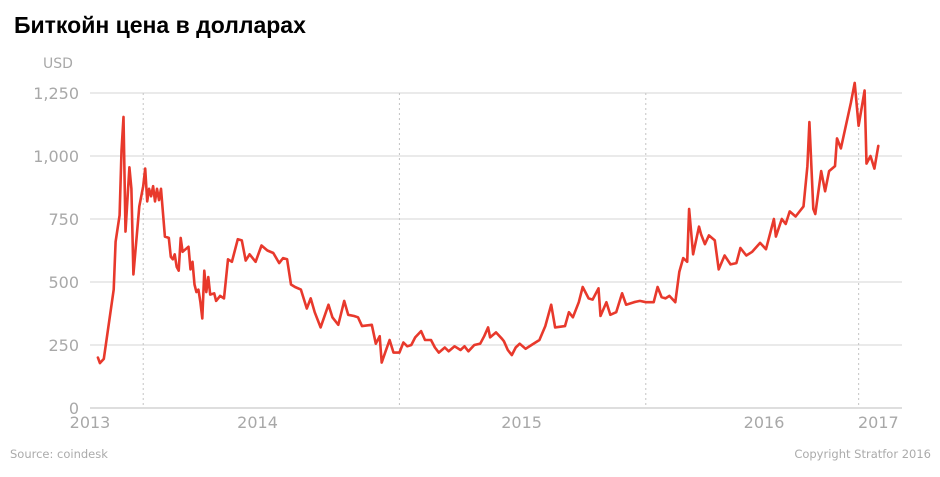 Image resolution: width=940 pixels, height=477 pixels. What do you see at coordinates (521, 422) in the screenshot?
I see `x-tick-label: 2015` at bounding box center [521, 422].